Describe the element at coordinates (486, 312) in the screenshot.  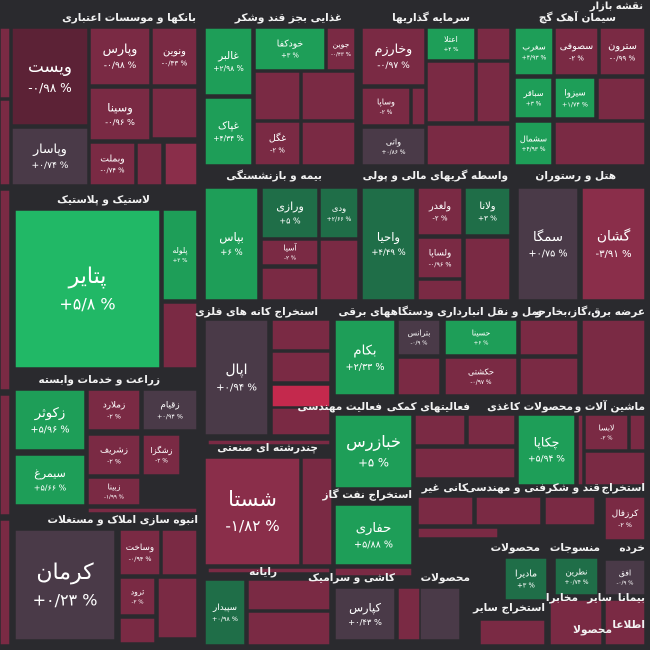
I see `sector-title: حمل و نقل انبارداری و` at that location.